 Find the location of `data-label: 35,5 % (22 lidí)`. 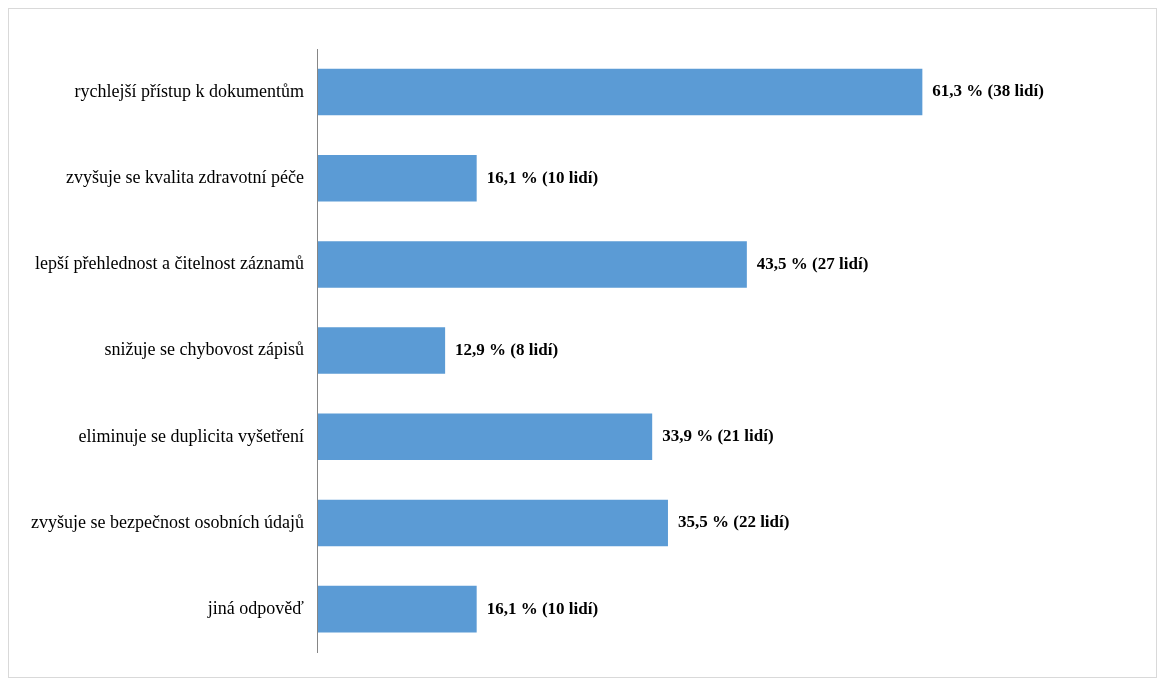

data-label: 35,5 % (22 lidí) is located at coordinates (733, 522).